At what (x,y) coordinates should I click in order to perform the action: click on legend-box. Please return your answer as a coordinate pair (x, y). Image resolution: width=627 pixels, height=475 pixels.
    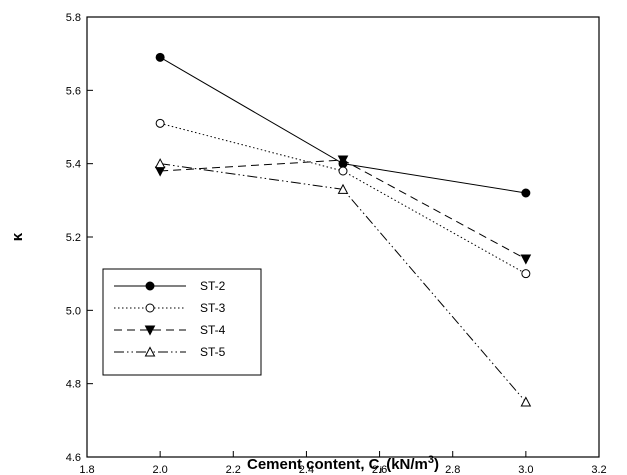
    Looking at the image, I should click on (182, 322).